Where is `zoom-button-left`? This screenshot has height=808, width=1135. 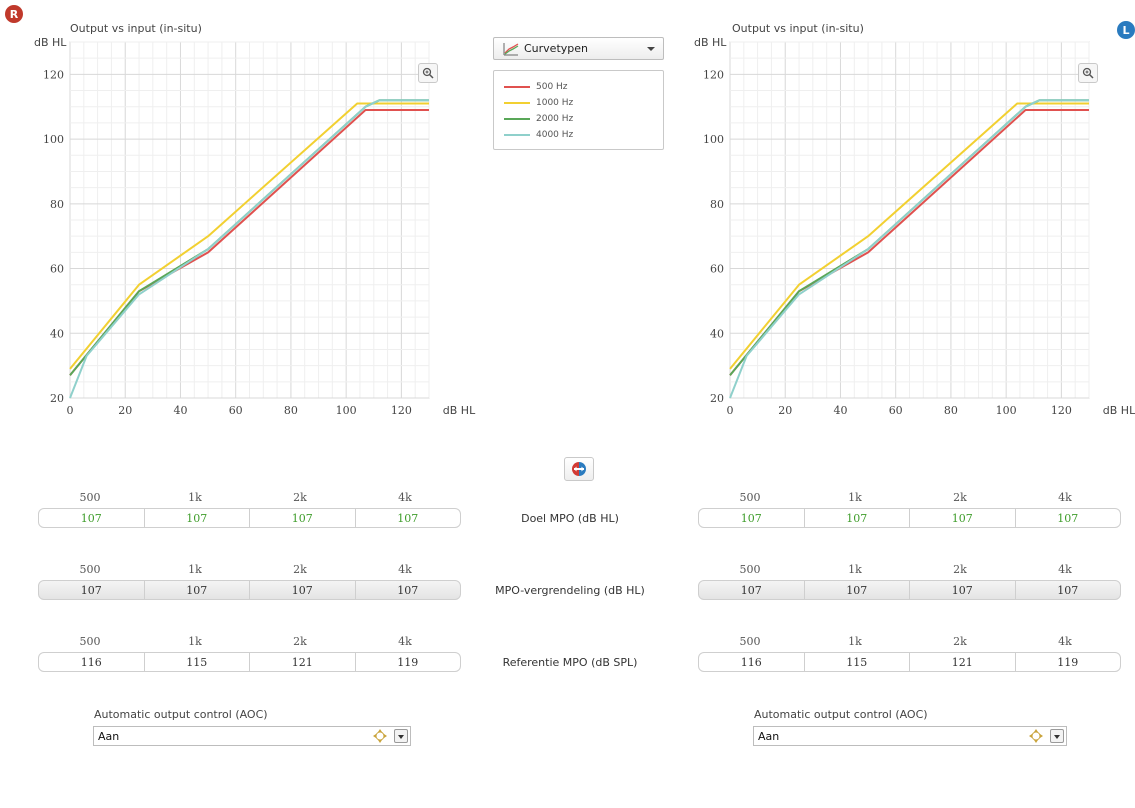 zoom-button-left is located at coordinates (1088, 73).